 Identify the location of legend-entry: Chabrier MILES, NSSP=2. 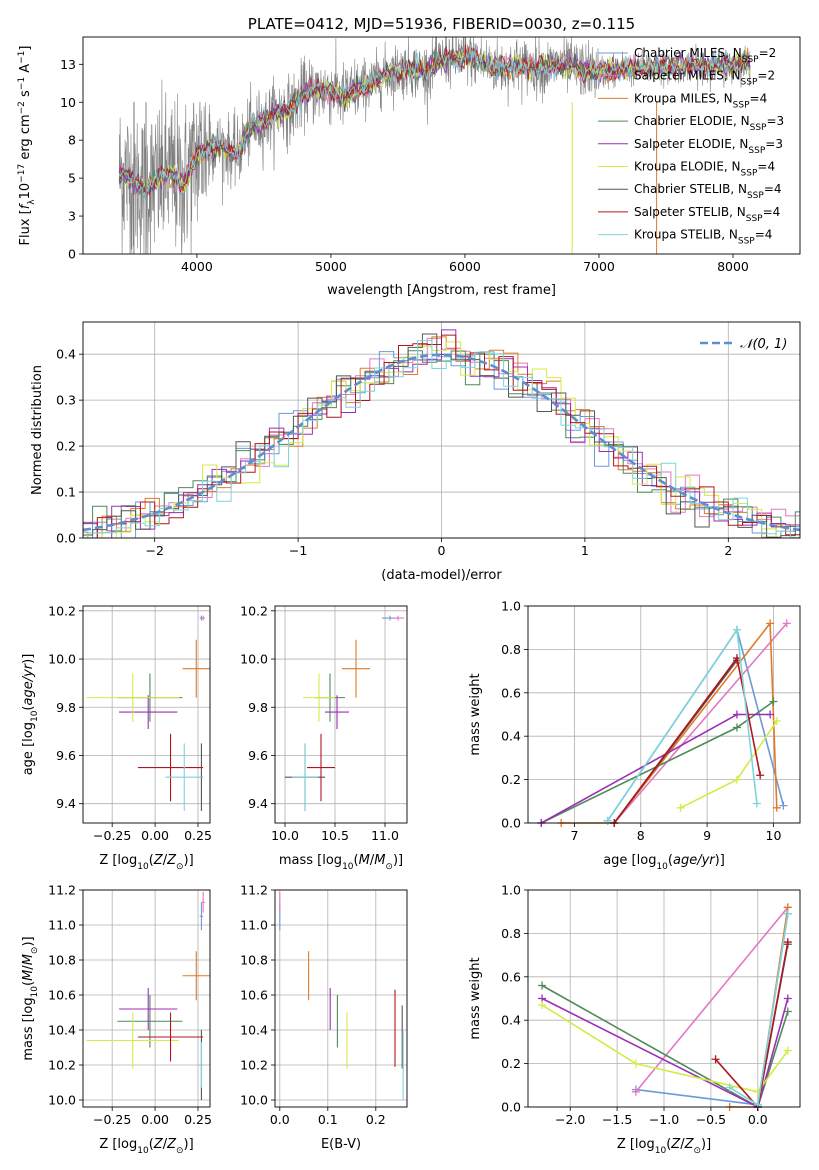
(705, 55).